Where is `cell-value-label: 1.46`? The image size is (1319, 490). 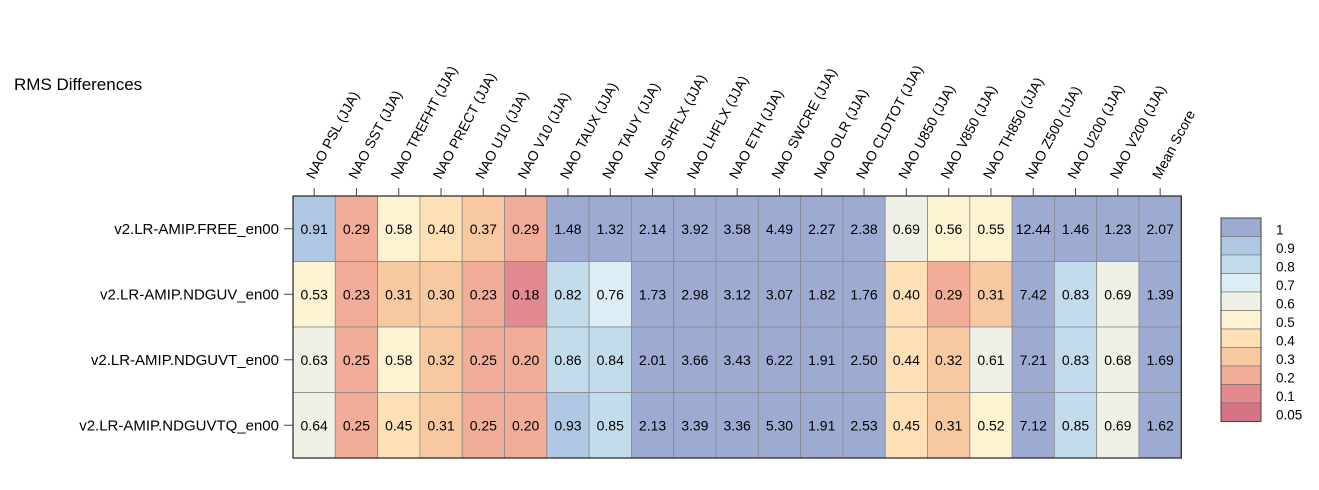 cell-value-label: 1.46 is located at coordinates (1075, 229).